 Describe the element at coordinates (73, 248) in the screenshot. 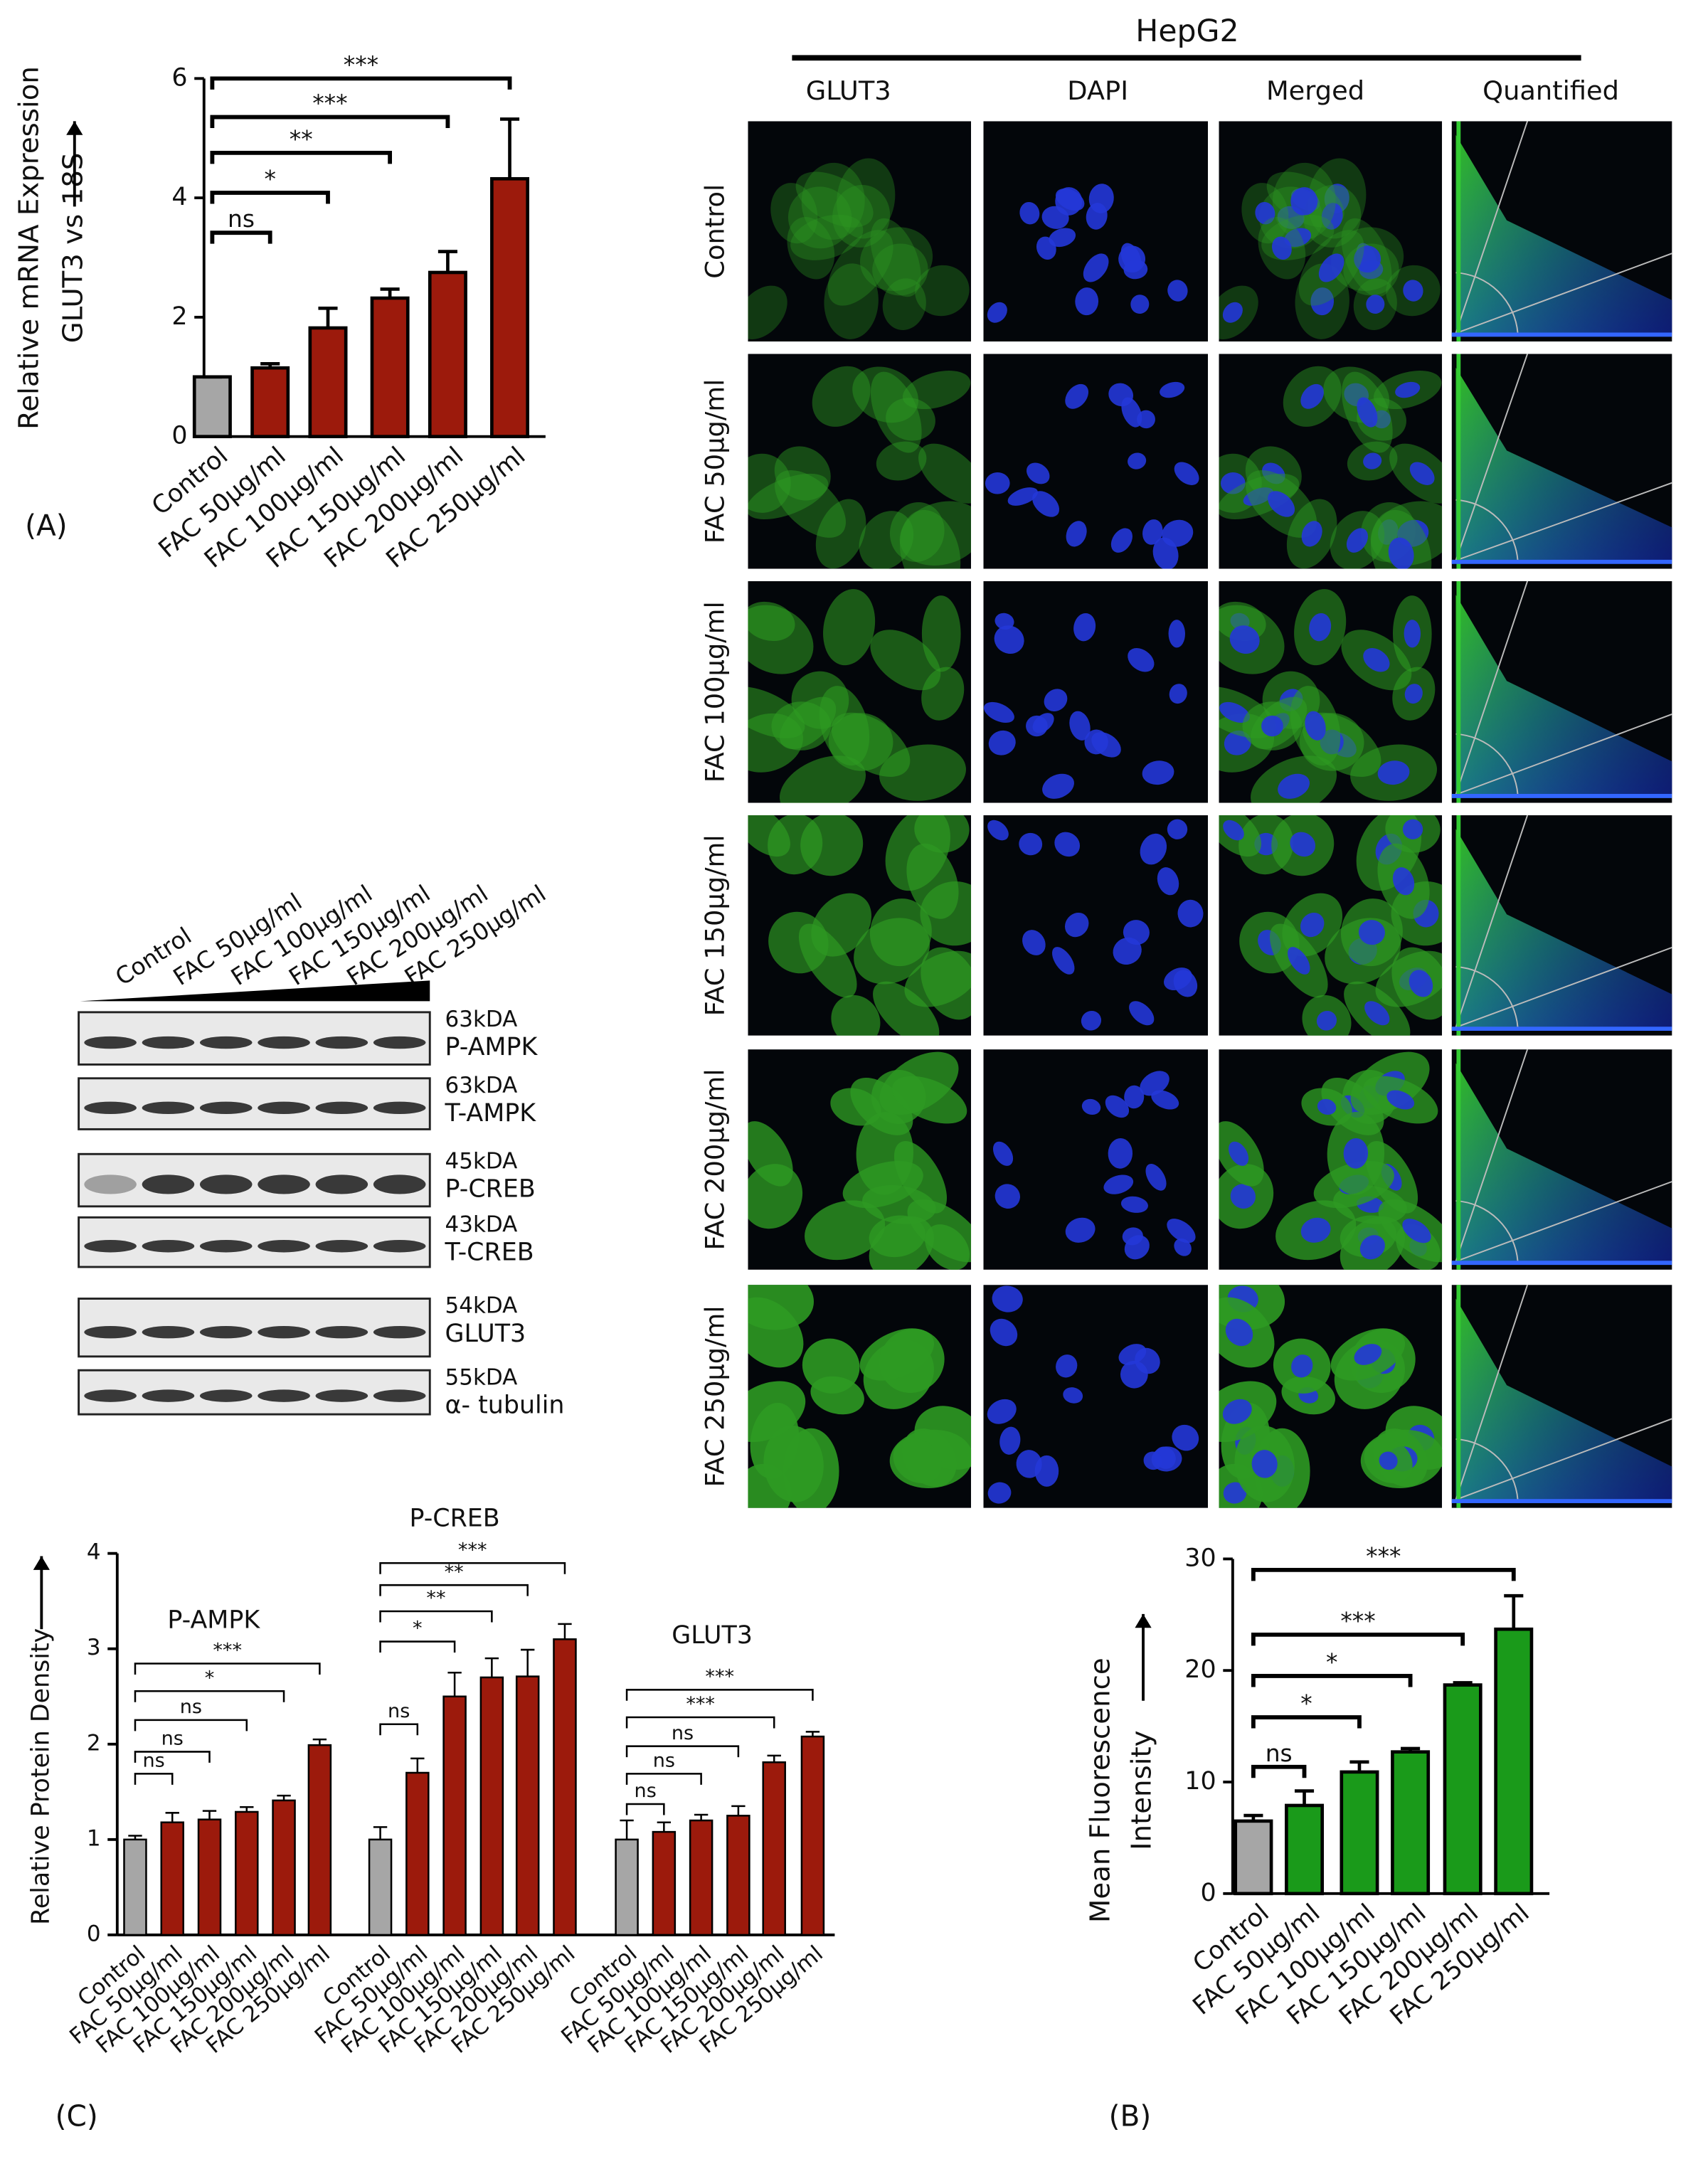

I see `y-axis-label: GLUT3 vs 18S` at that location.